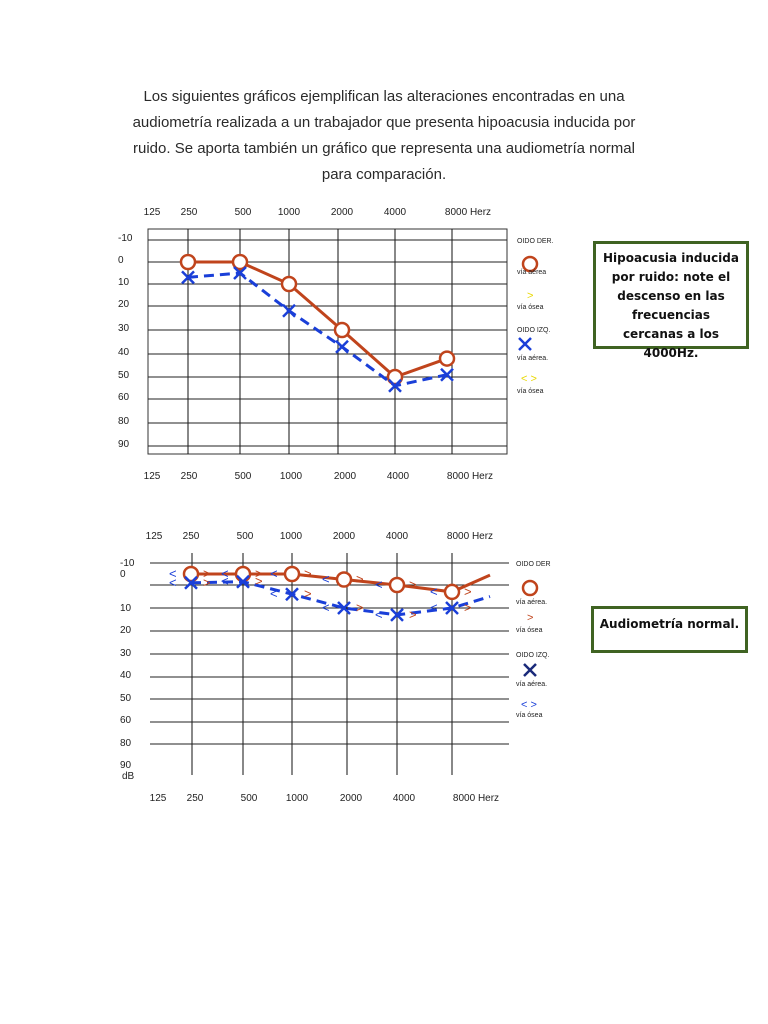  I want to click on legend-right-ear-title: OIDO DER, so click(533, 564).